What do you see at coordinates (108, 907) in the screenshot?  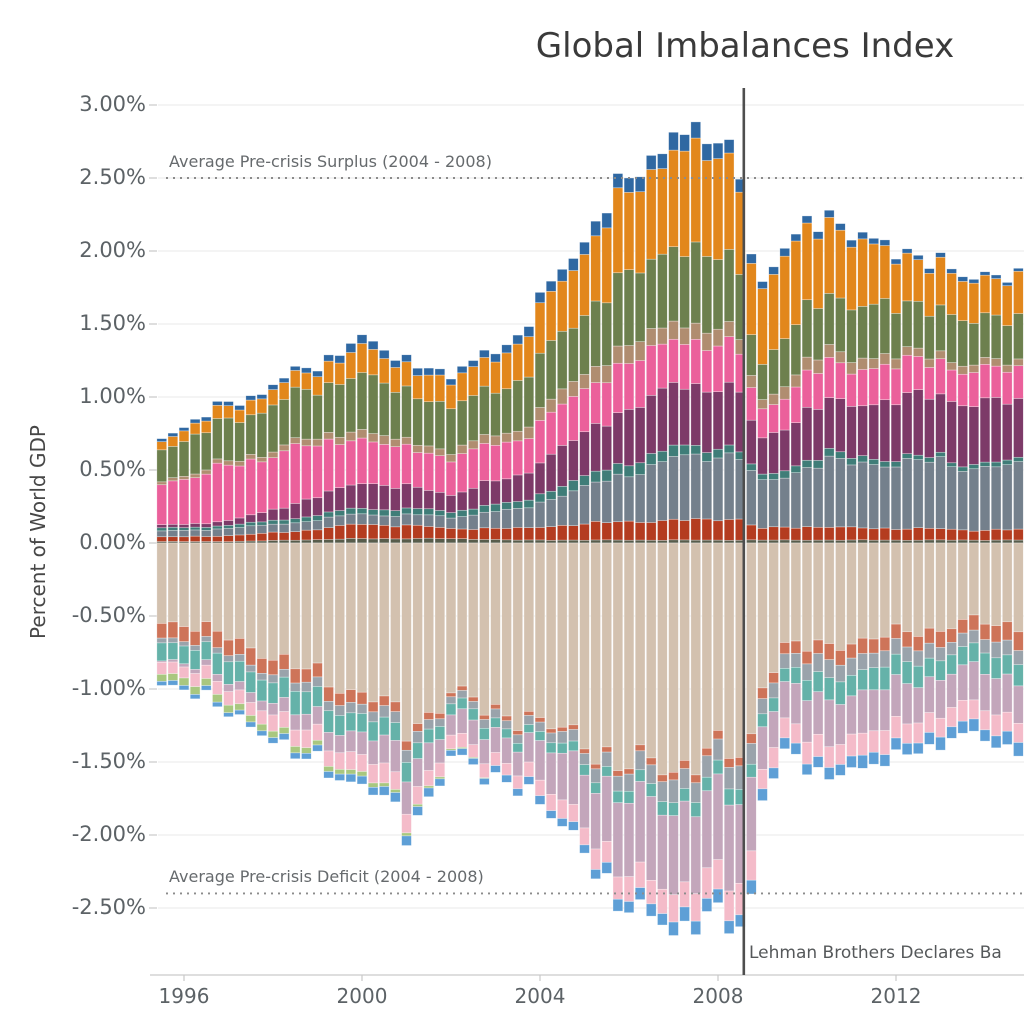 I see `y-tick-label: -2.50%` at bounding box center [108, 907].